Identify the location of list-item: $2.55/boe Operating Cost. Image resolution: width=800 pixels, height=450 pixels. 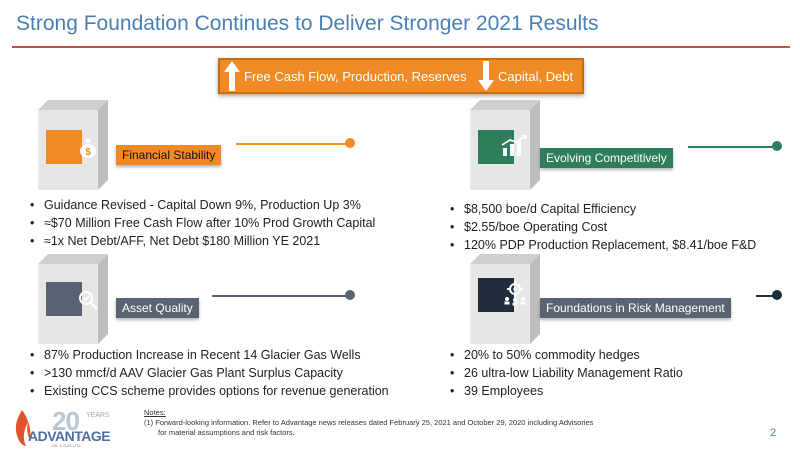
(602, 227).